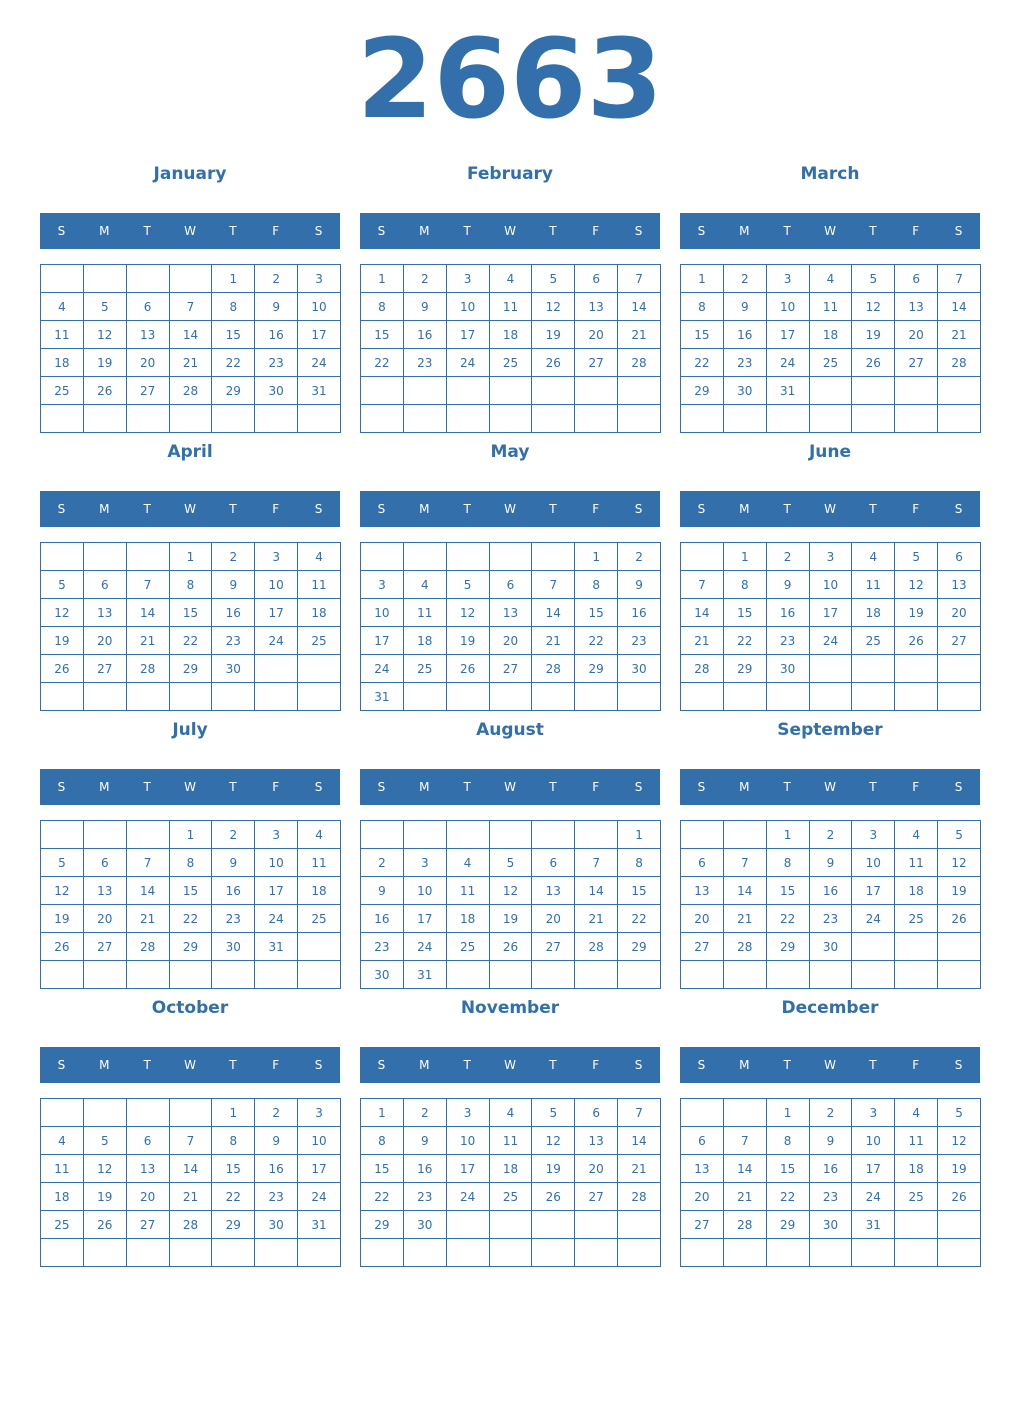 The height and width of the screenshot is (1412, 1020). What do you see at coordinates (190, 452) in the screenshot?
I see `month-title: April` at bounding box center [190, 452].